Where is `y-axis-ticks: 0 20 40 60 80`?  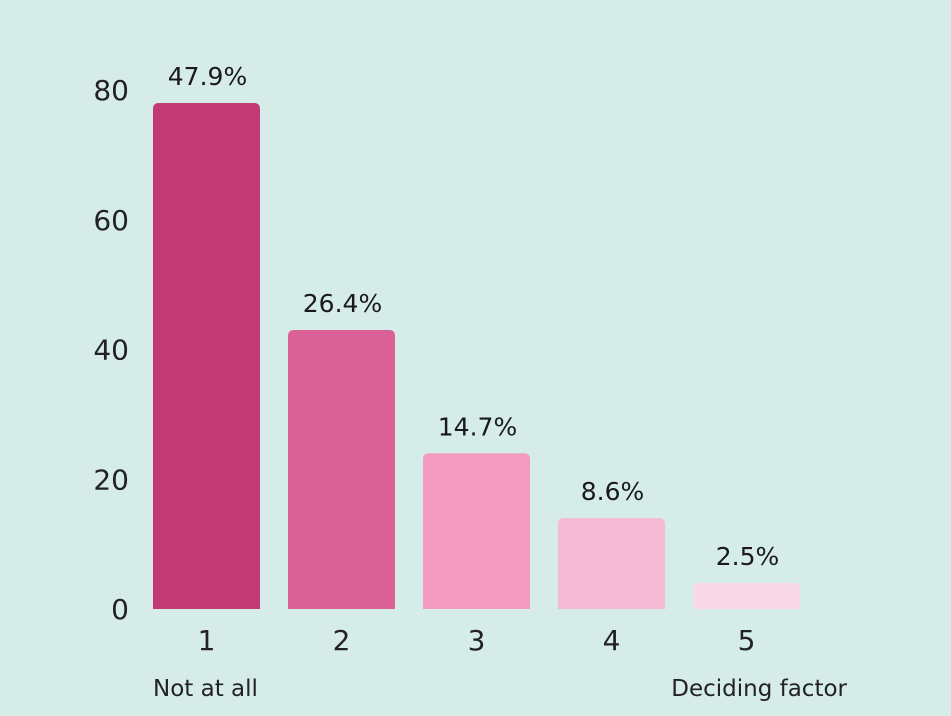 y-axis-ticks: 0 20 40 60 80 is located at coordinates (111, 350).